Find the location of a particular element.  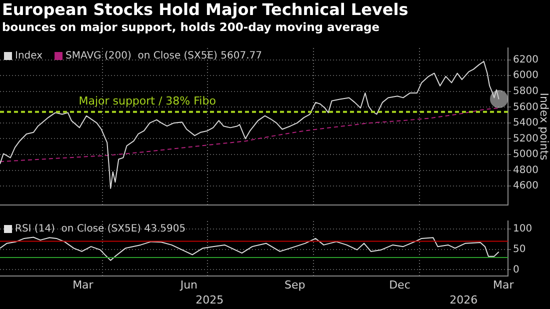

y-tick-label: 50 is located at coordinates (519, 250).